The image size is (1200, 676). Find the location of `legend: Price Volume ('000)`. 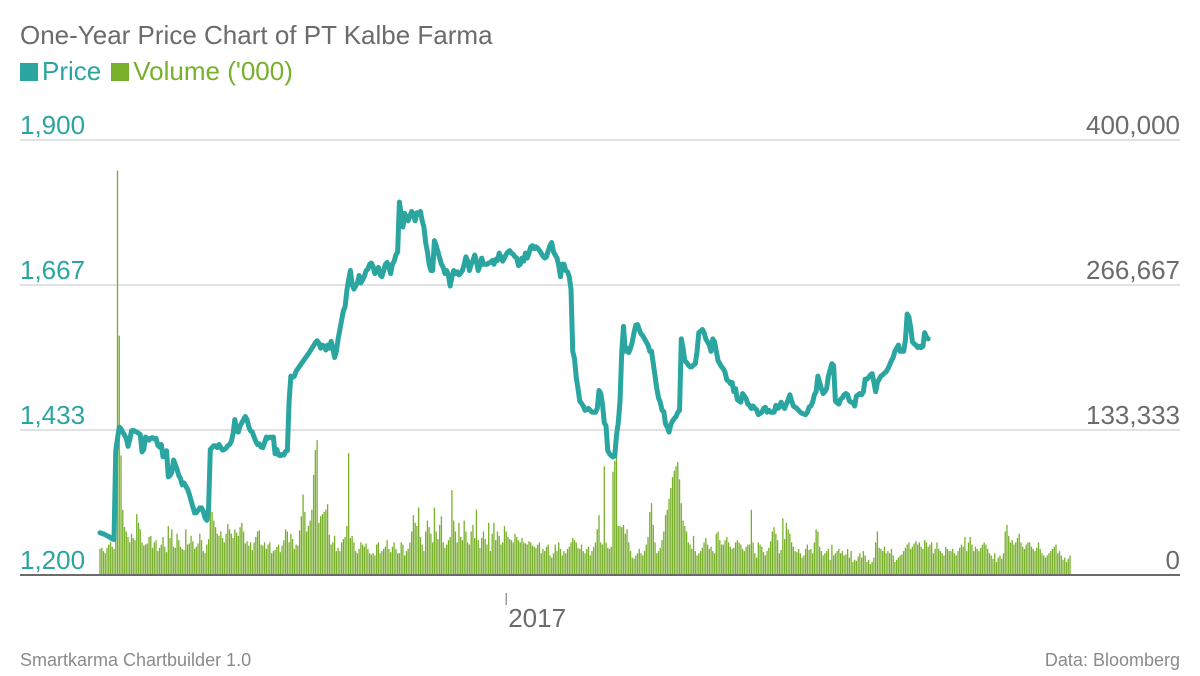

legend: Price Volume ('000) is located at coordinates (161, 71).